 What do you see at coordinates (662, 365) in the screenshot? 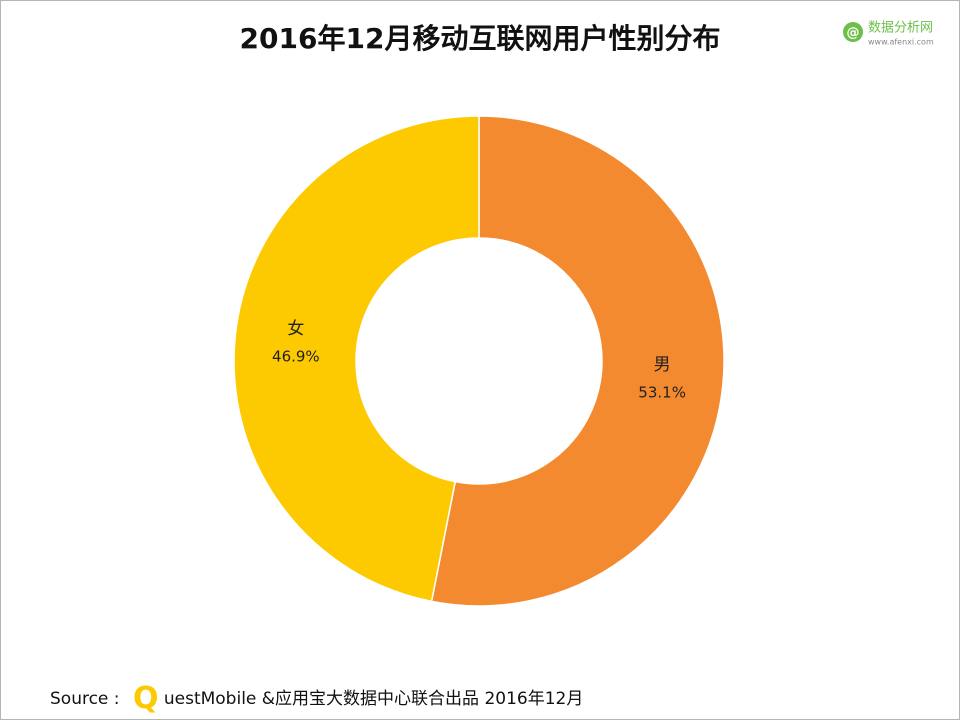
I see `slice-category-label: 男` at bounding box center [662, 365].